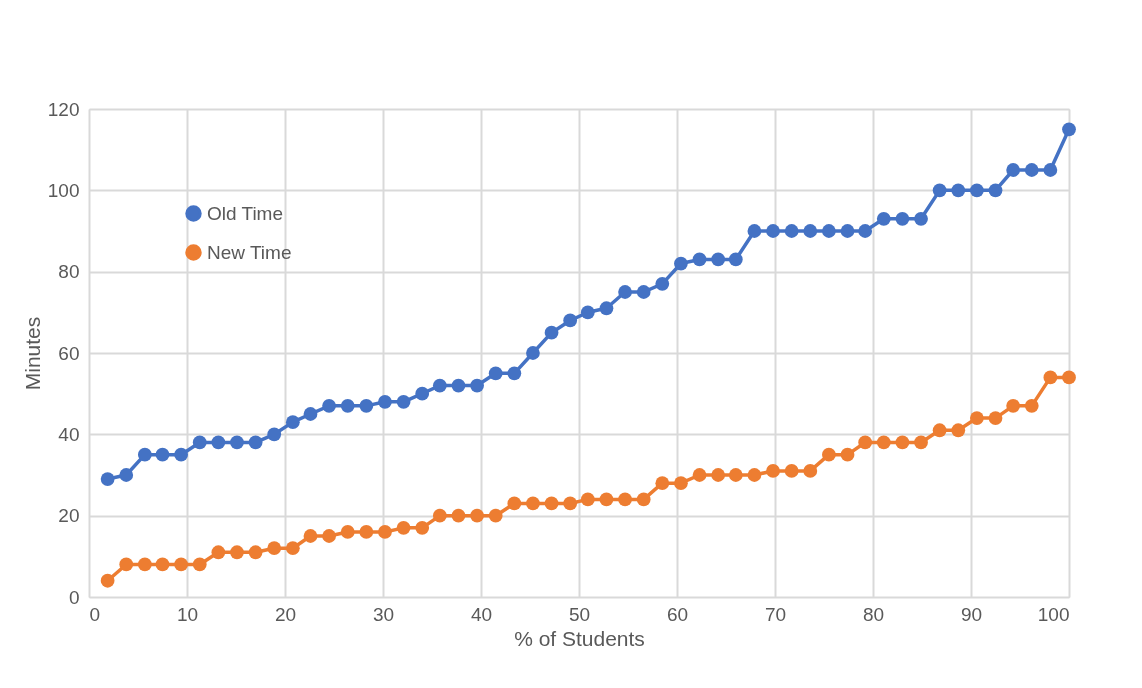 This screenshot has width=1142, height=688. What do you see at coordinates (285, 614) in the screenshot?
I see `x-tick-label: 20` at bounding box center [285, 614].